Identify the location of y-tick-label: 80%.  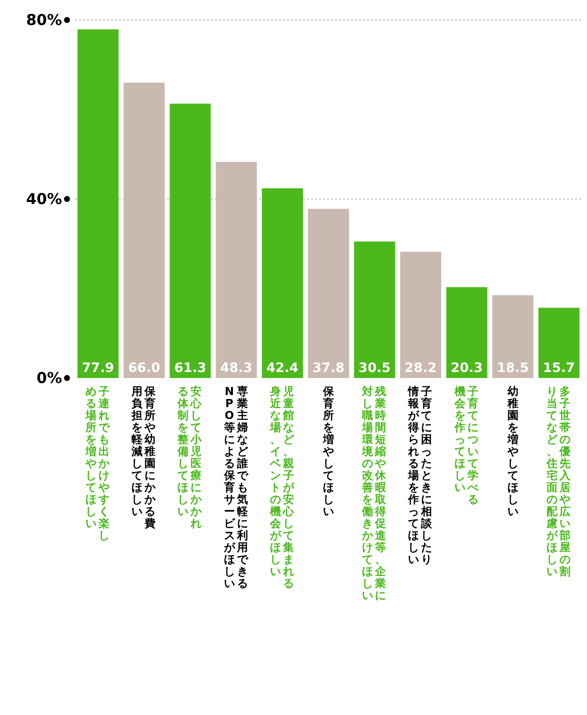
(44, 20).